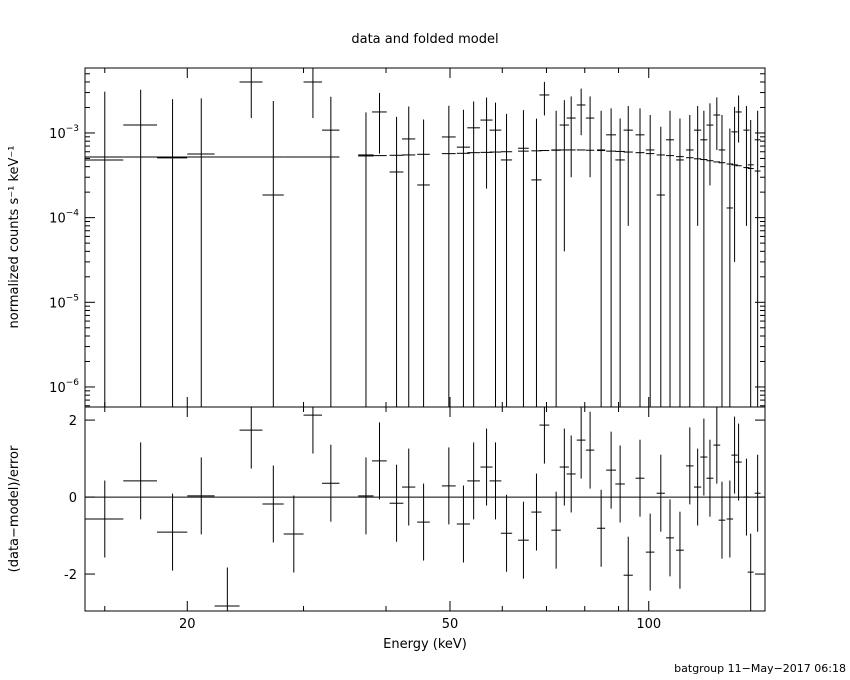  Describe the element at coordinates (14, 237) in the screenshot. I see `y-axis-label: normalized counts s⁻¹ keV⁻¹` at that location.